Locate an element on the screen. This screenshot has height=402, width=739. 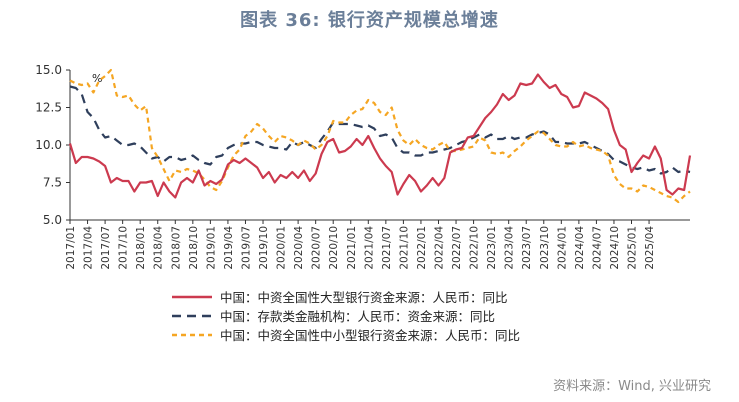
x-tick-label: 2020/10 is located at coordinates (334, 248).